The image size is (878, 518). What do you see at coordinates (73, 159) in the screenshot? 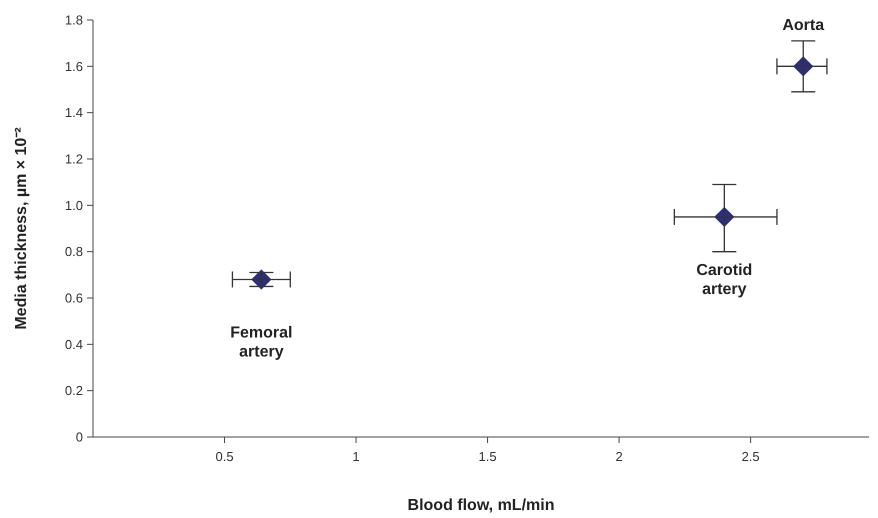
I see `y-tick-label: 1.2` at bounding box center [73, 159].